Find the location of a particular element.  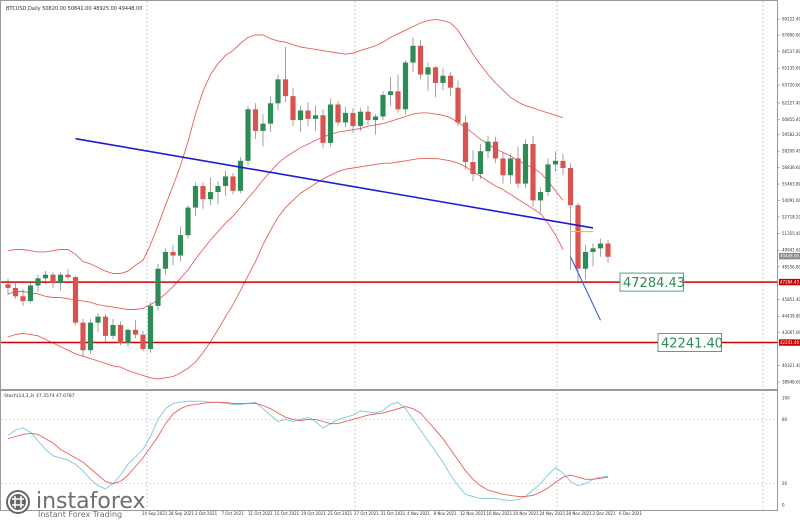

price-axis-label: 44439.80 is located at coordinates (791, 316).